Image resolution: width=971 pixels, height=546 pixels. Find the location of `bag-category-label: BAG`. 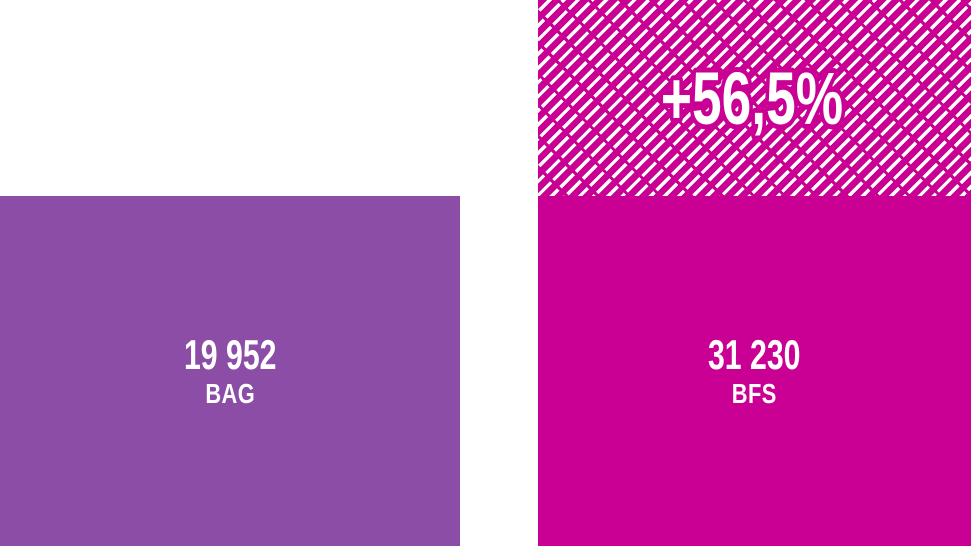

bag-category-label: BAG is located at coordinates (230, 393).